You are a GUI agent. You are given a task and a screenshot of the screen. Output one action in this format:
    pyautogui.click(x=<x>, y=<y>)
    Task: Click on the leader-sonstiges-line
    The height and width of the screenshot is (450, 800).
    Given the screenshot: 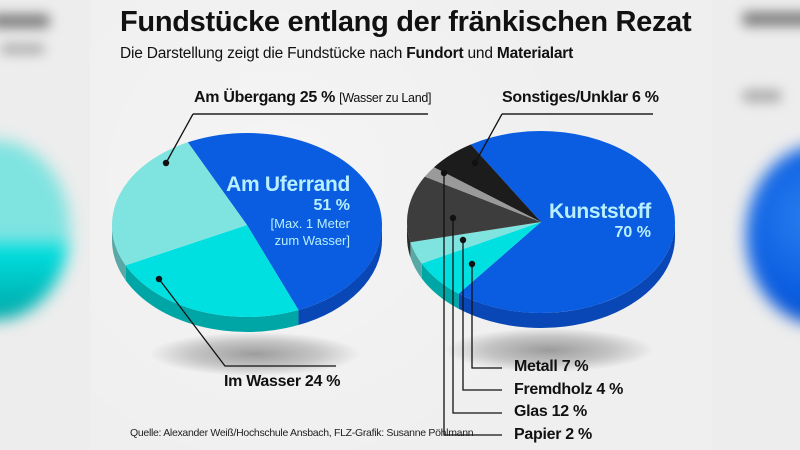 What is the action you would take?
    pyautogui.click(x=488, y=138)
    